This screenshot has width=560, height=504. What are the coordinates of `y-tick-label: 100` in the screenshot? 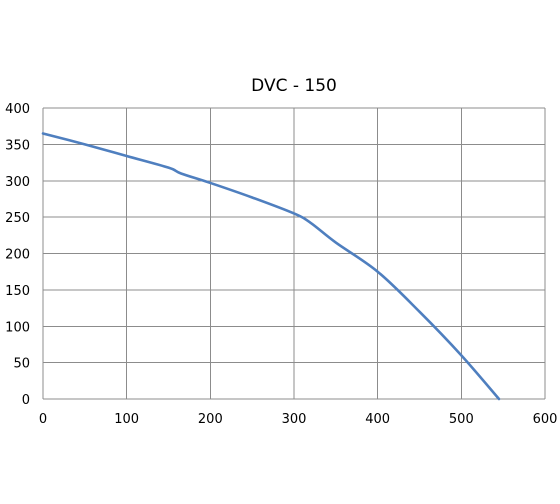 It's located at (17, 327).